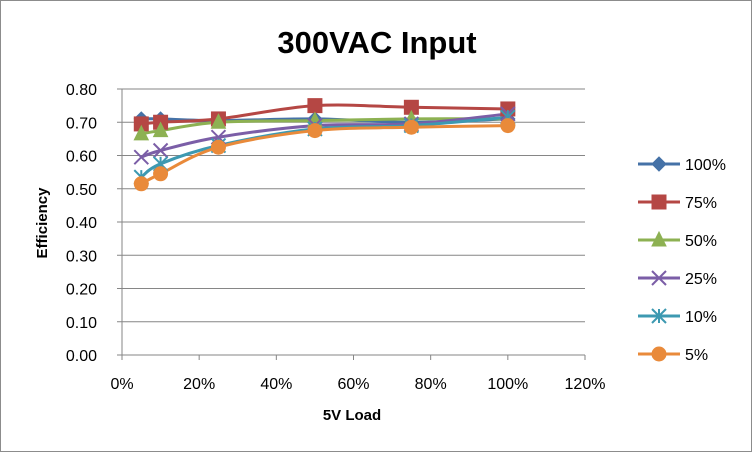 The width and height of the screenshot is (752, 453). Describe the element at coordinates (677, 279) in the screenshot. I see `legend-entry: 25%` at that location.